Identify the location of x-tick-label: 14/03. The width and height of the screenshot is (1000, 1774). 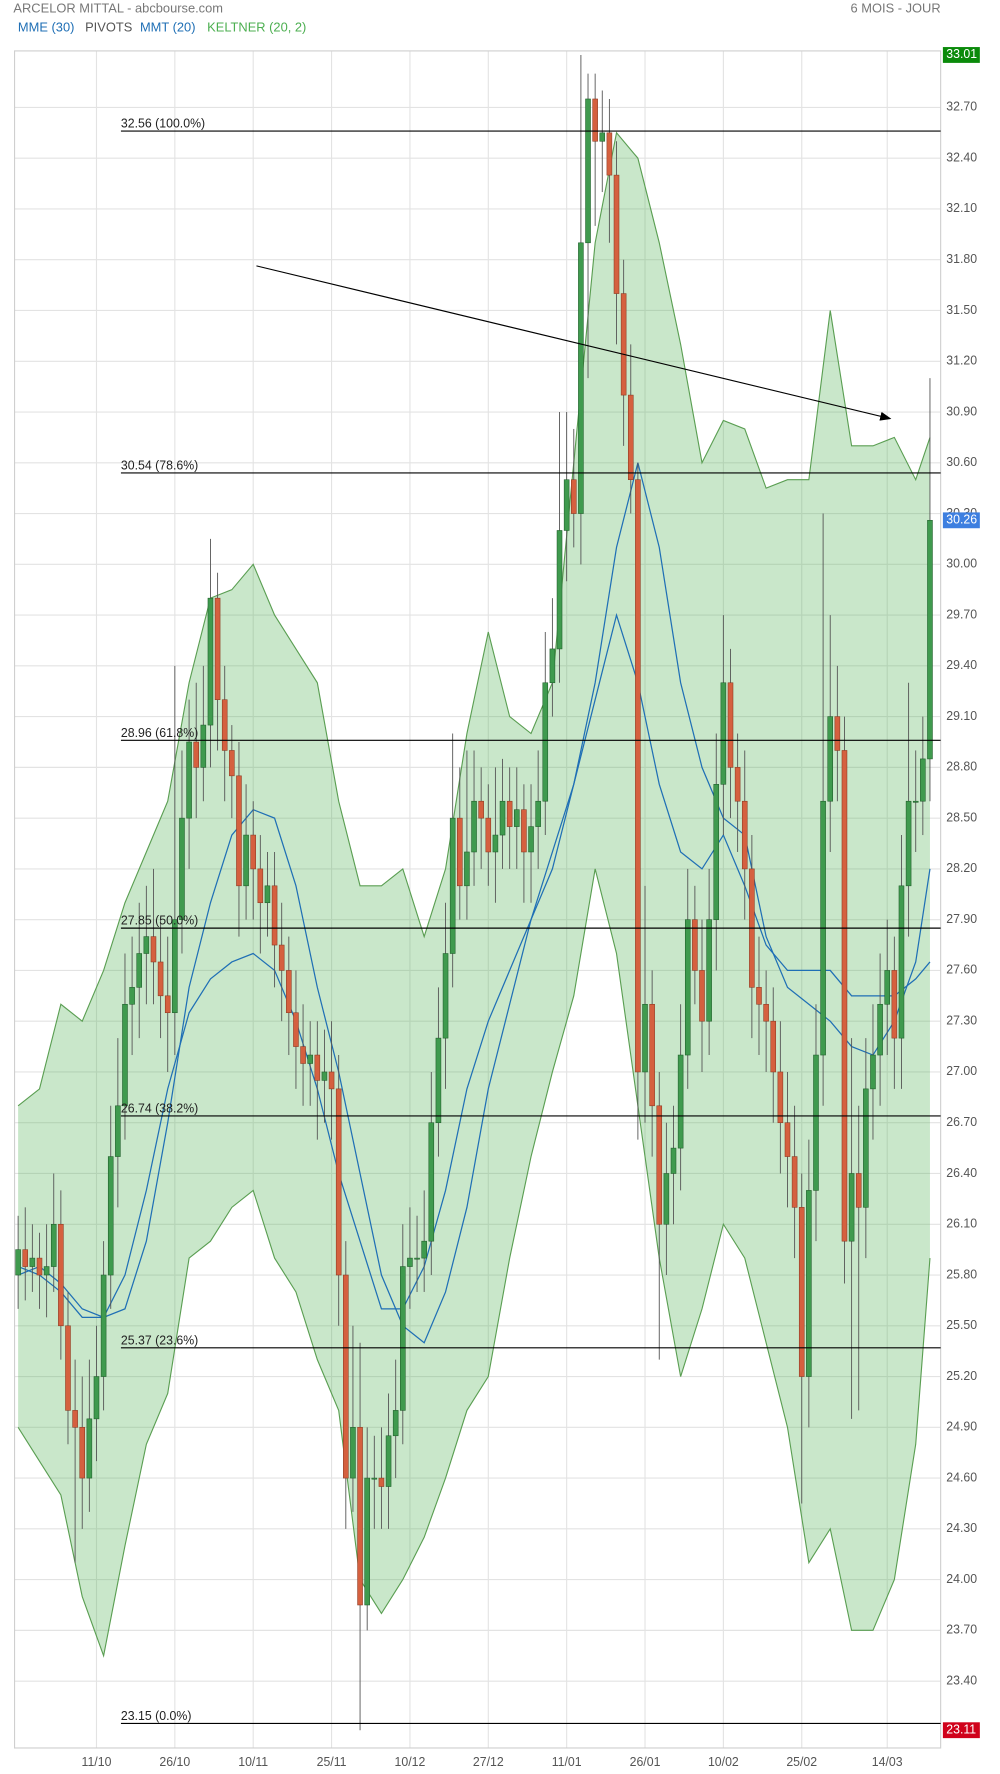
(887, 1762).